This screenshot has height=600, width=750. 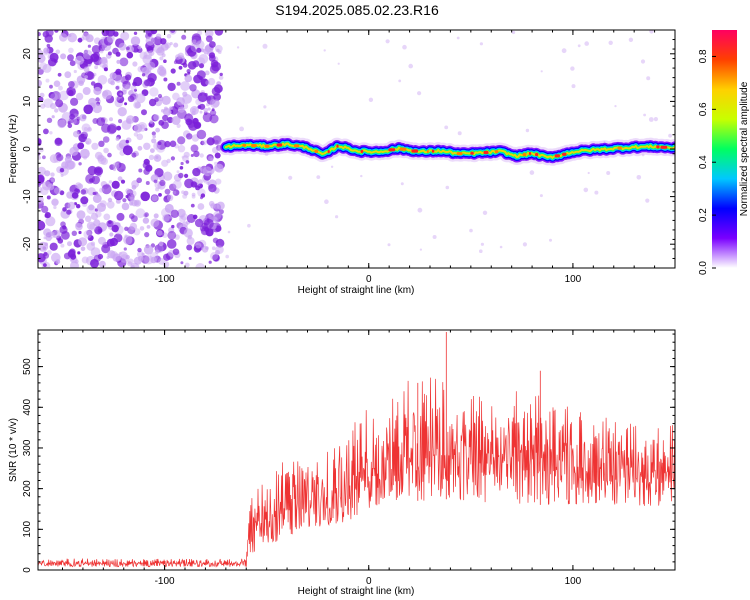 I want to click on y-tick-label: 400, so click(x=27, y=407).